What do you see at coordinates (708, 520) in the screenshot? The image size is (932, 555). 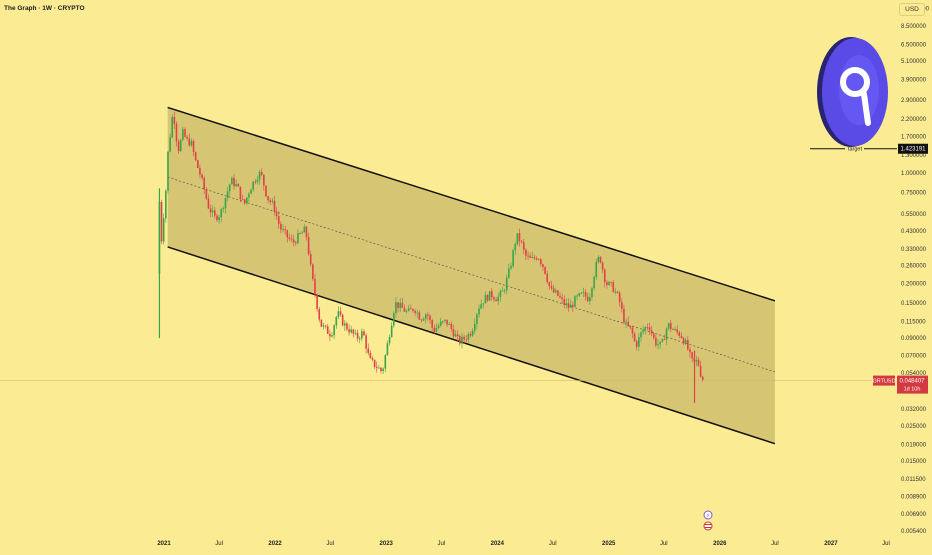 I see `event-markers: ⚡` at bounding box center [708, 520].